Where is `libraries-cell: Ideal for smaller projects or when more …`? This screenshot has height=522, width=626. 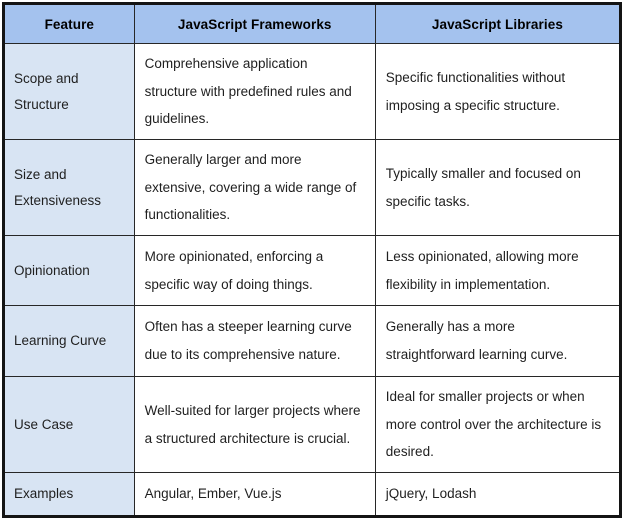
libraries-cell: Ideal for smaller projects or when more … is located at coordinates (498, 425).